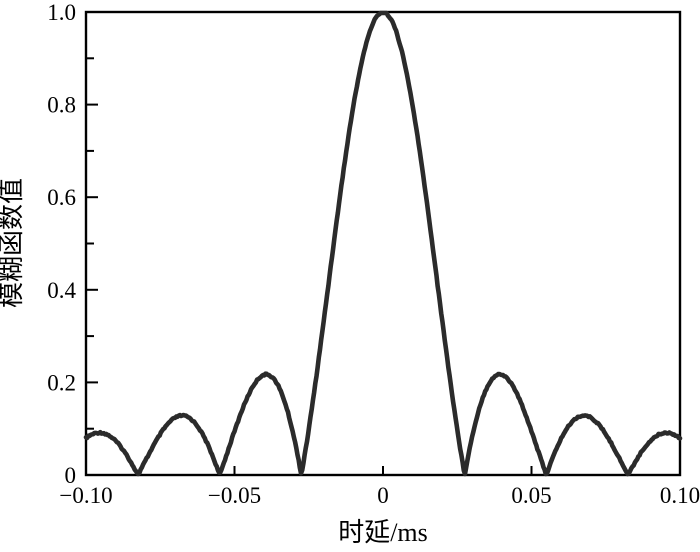  I want to click on y-axis-minor-ticks, so click(90, 243).